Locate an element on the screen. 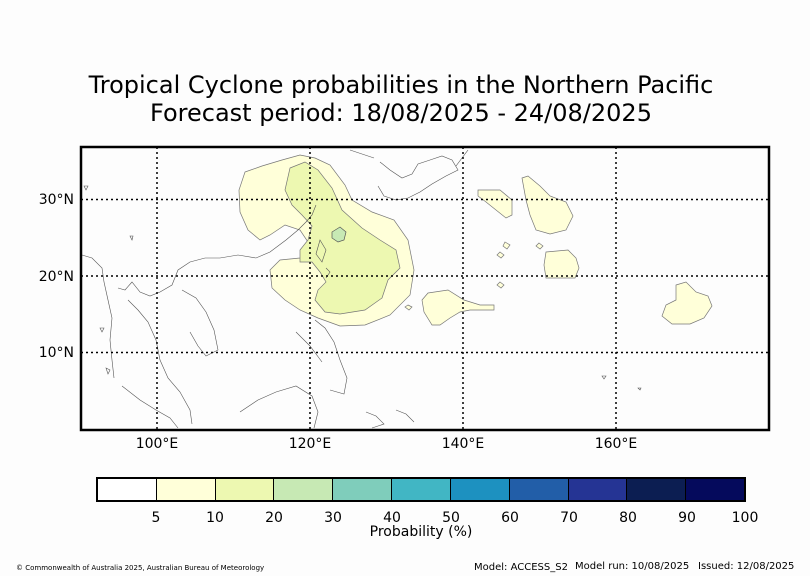 The height and width of the screenshot is (576, 810). colorbar-tick: 90 is located at coordinates (687, 518).